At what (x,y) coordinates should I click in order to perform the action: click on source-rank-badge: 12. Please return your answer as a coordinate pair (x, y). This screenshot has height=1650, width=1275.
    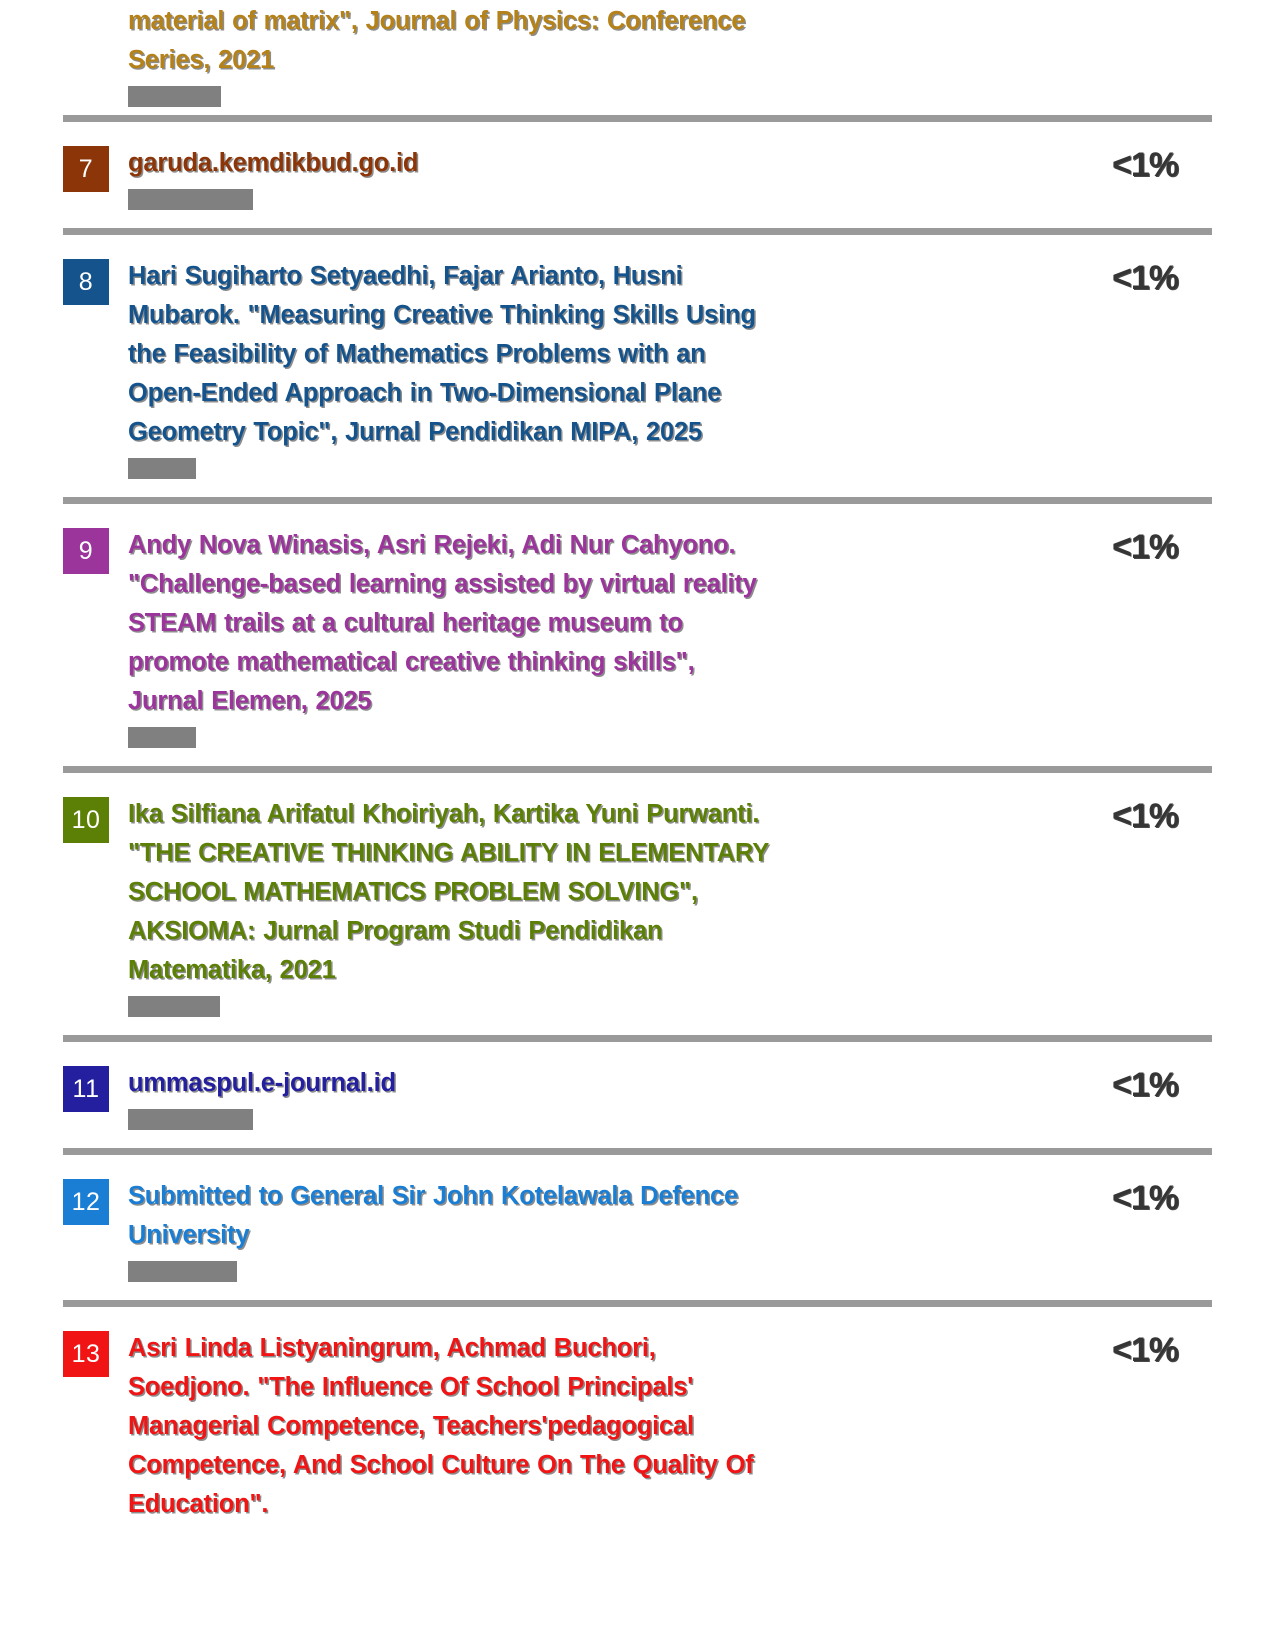
    Looking at the image, I should click on (86, 1202).